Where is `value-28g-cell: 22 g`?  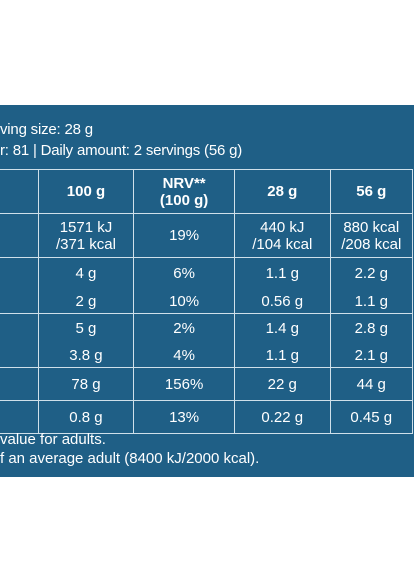 value-28g-cell: 22 g is located at coordinates (282, 384).